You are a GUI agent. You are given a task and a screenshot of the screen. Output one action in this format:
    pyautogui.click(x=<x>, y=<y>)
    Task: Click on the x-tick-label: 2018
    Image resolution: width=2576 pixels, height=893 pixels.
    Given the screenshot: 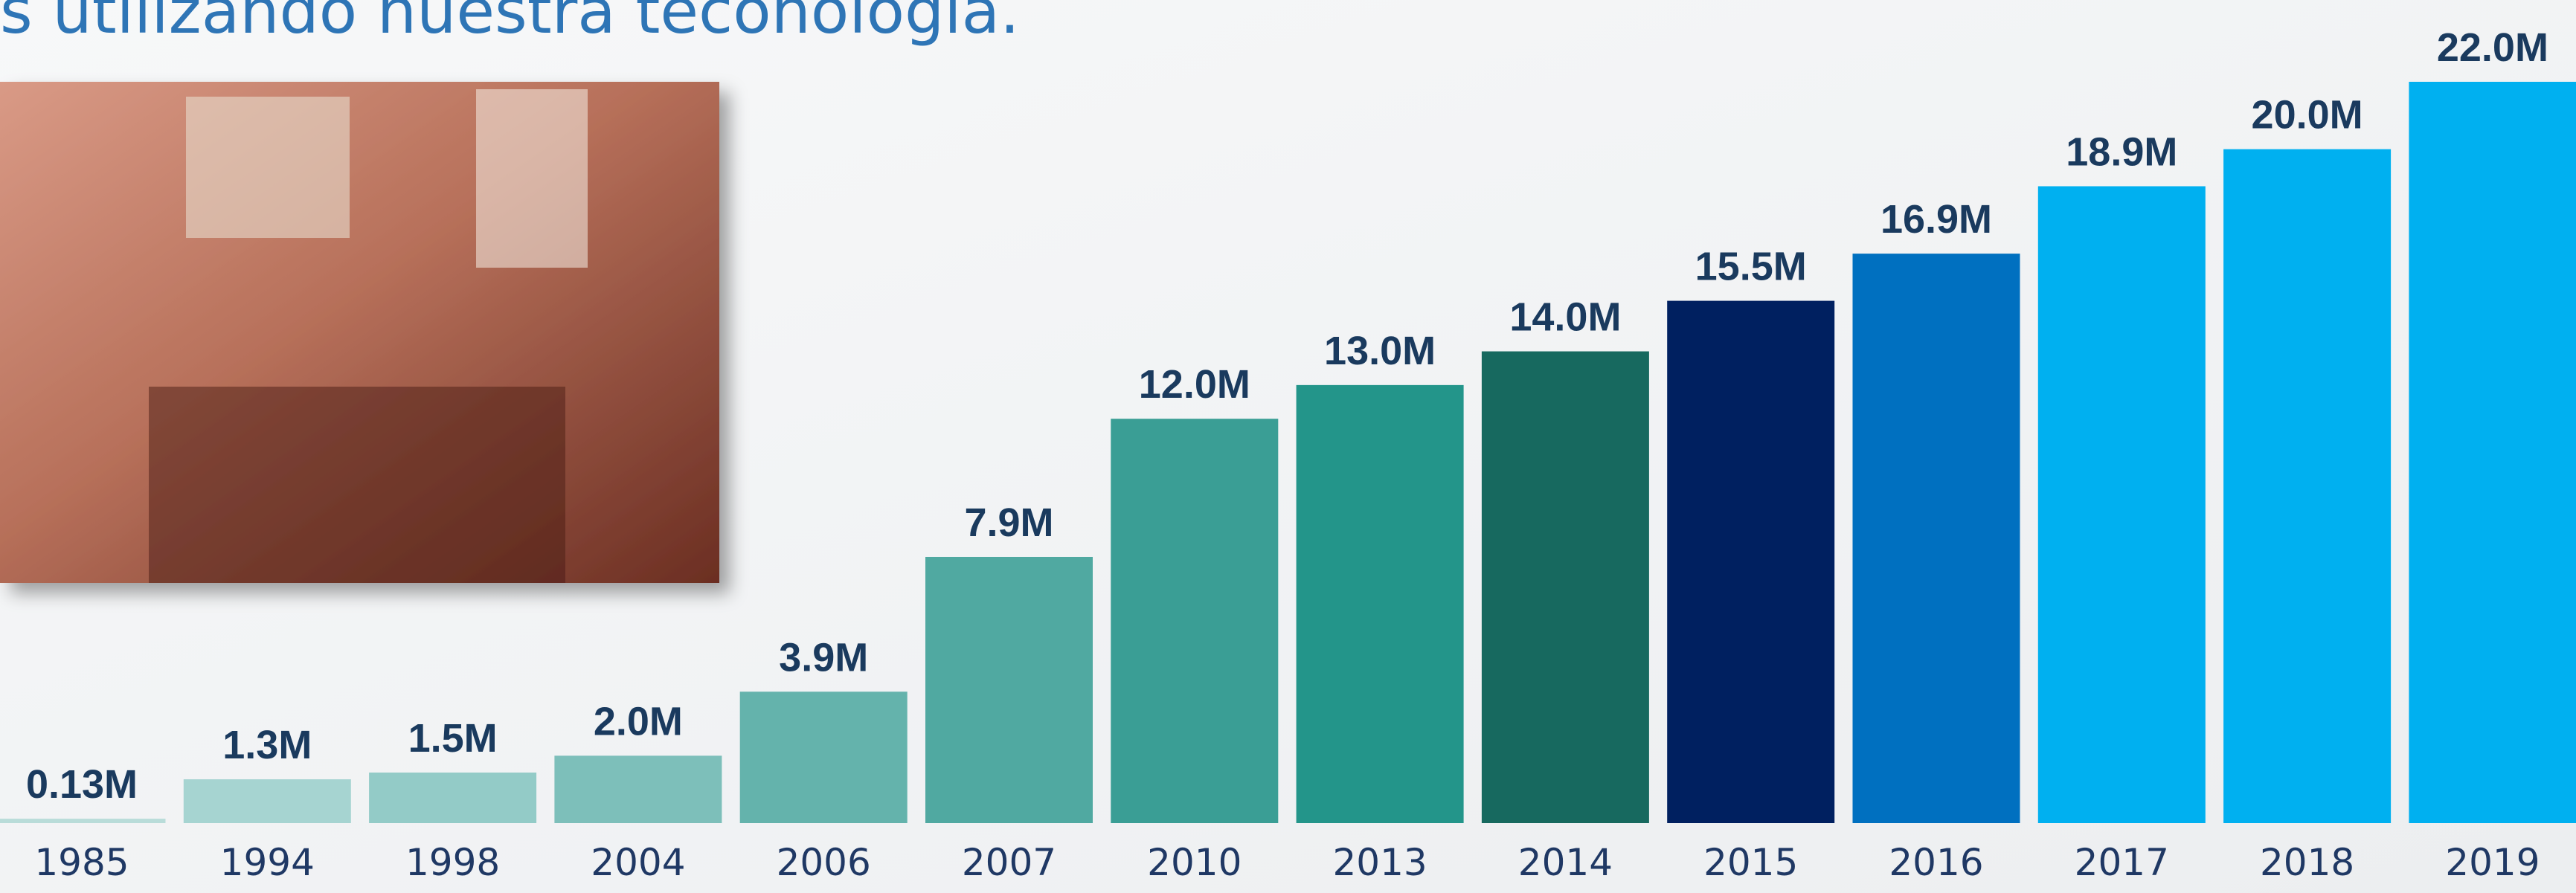 What is the action you would take?
    pyautogui.click(x=2307, y=863)
    